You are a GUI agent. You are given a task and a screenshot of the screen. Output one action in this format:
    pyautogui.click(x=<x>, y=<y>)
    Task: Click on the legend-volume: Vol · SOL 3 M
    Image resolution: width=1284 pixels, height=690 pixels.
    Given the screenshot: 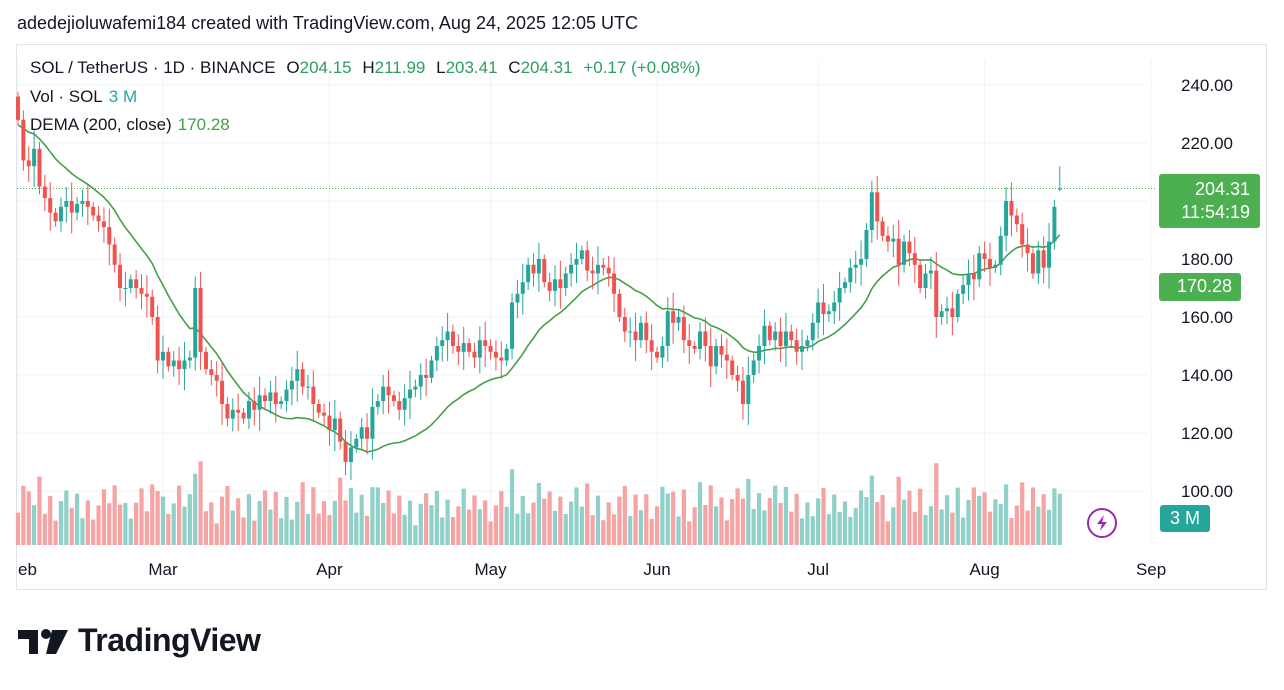 What is the action you would take?
    pyautogui.click(x=86, y=97)
    